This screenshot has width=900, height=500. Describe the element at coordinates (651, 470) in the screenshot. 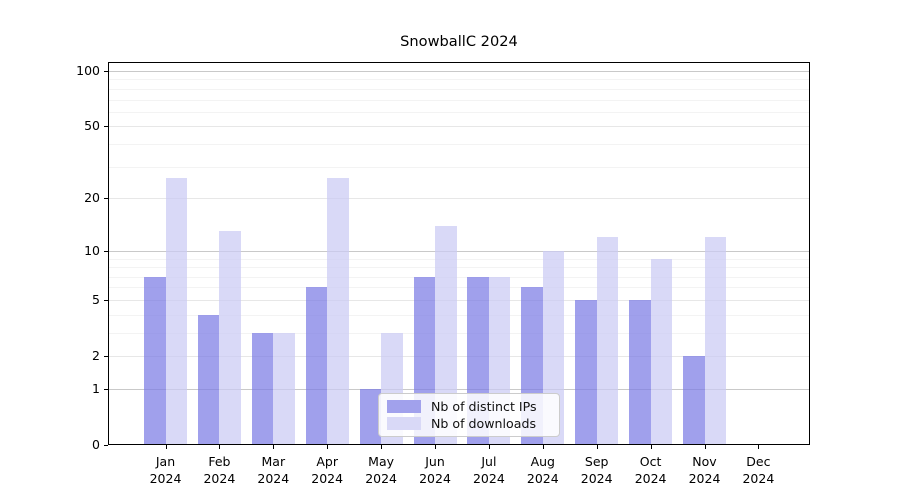

I see `x-tick-label: Oct 2024` at that location.